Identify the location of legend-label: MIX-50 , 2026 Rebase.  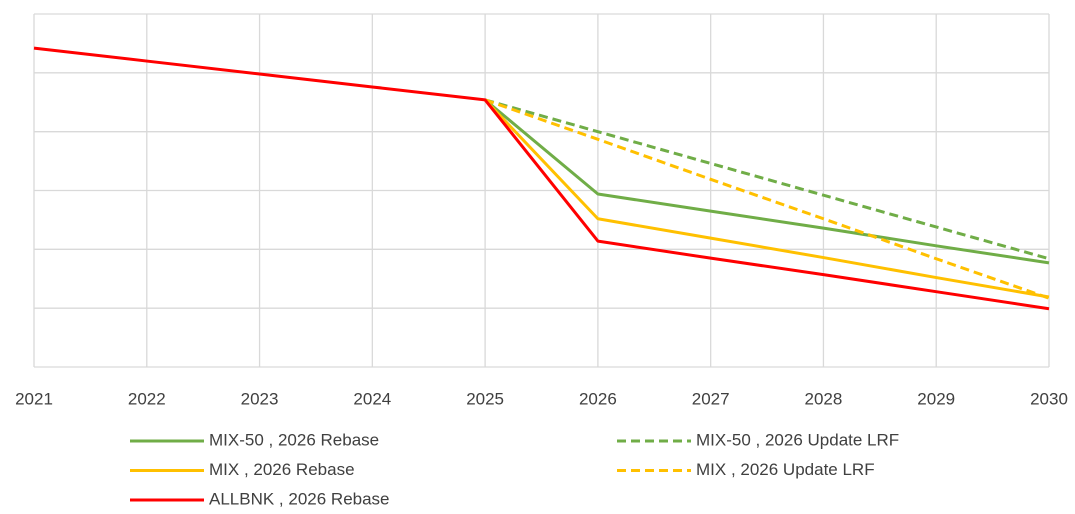
(294, 439).